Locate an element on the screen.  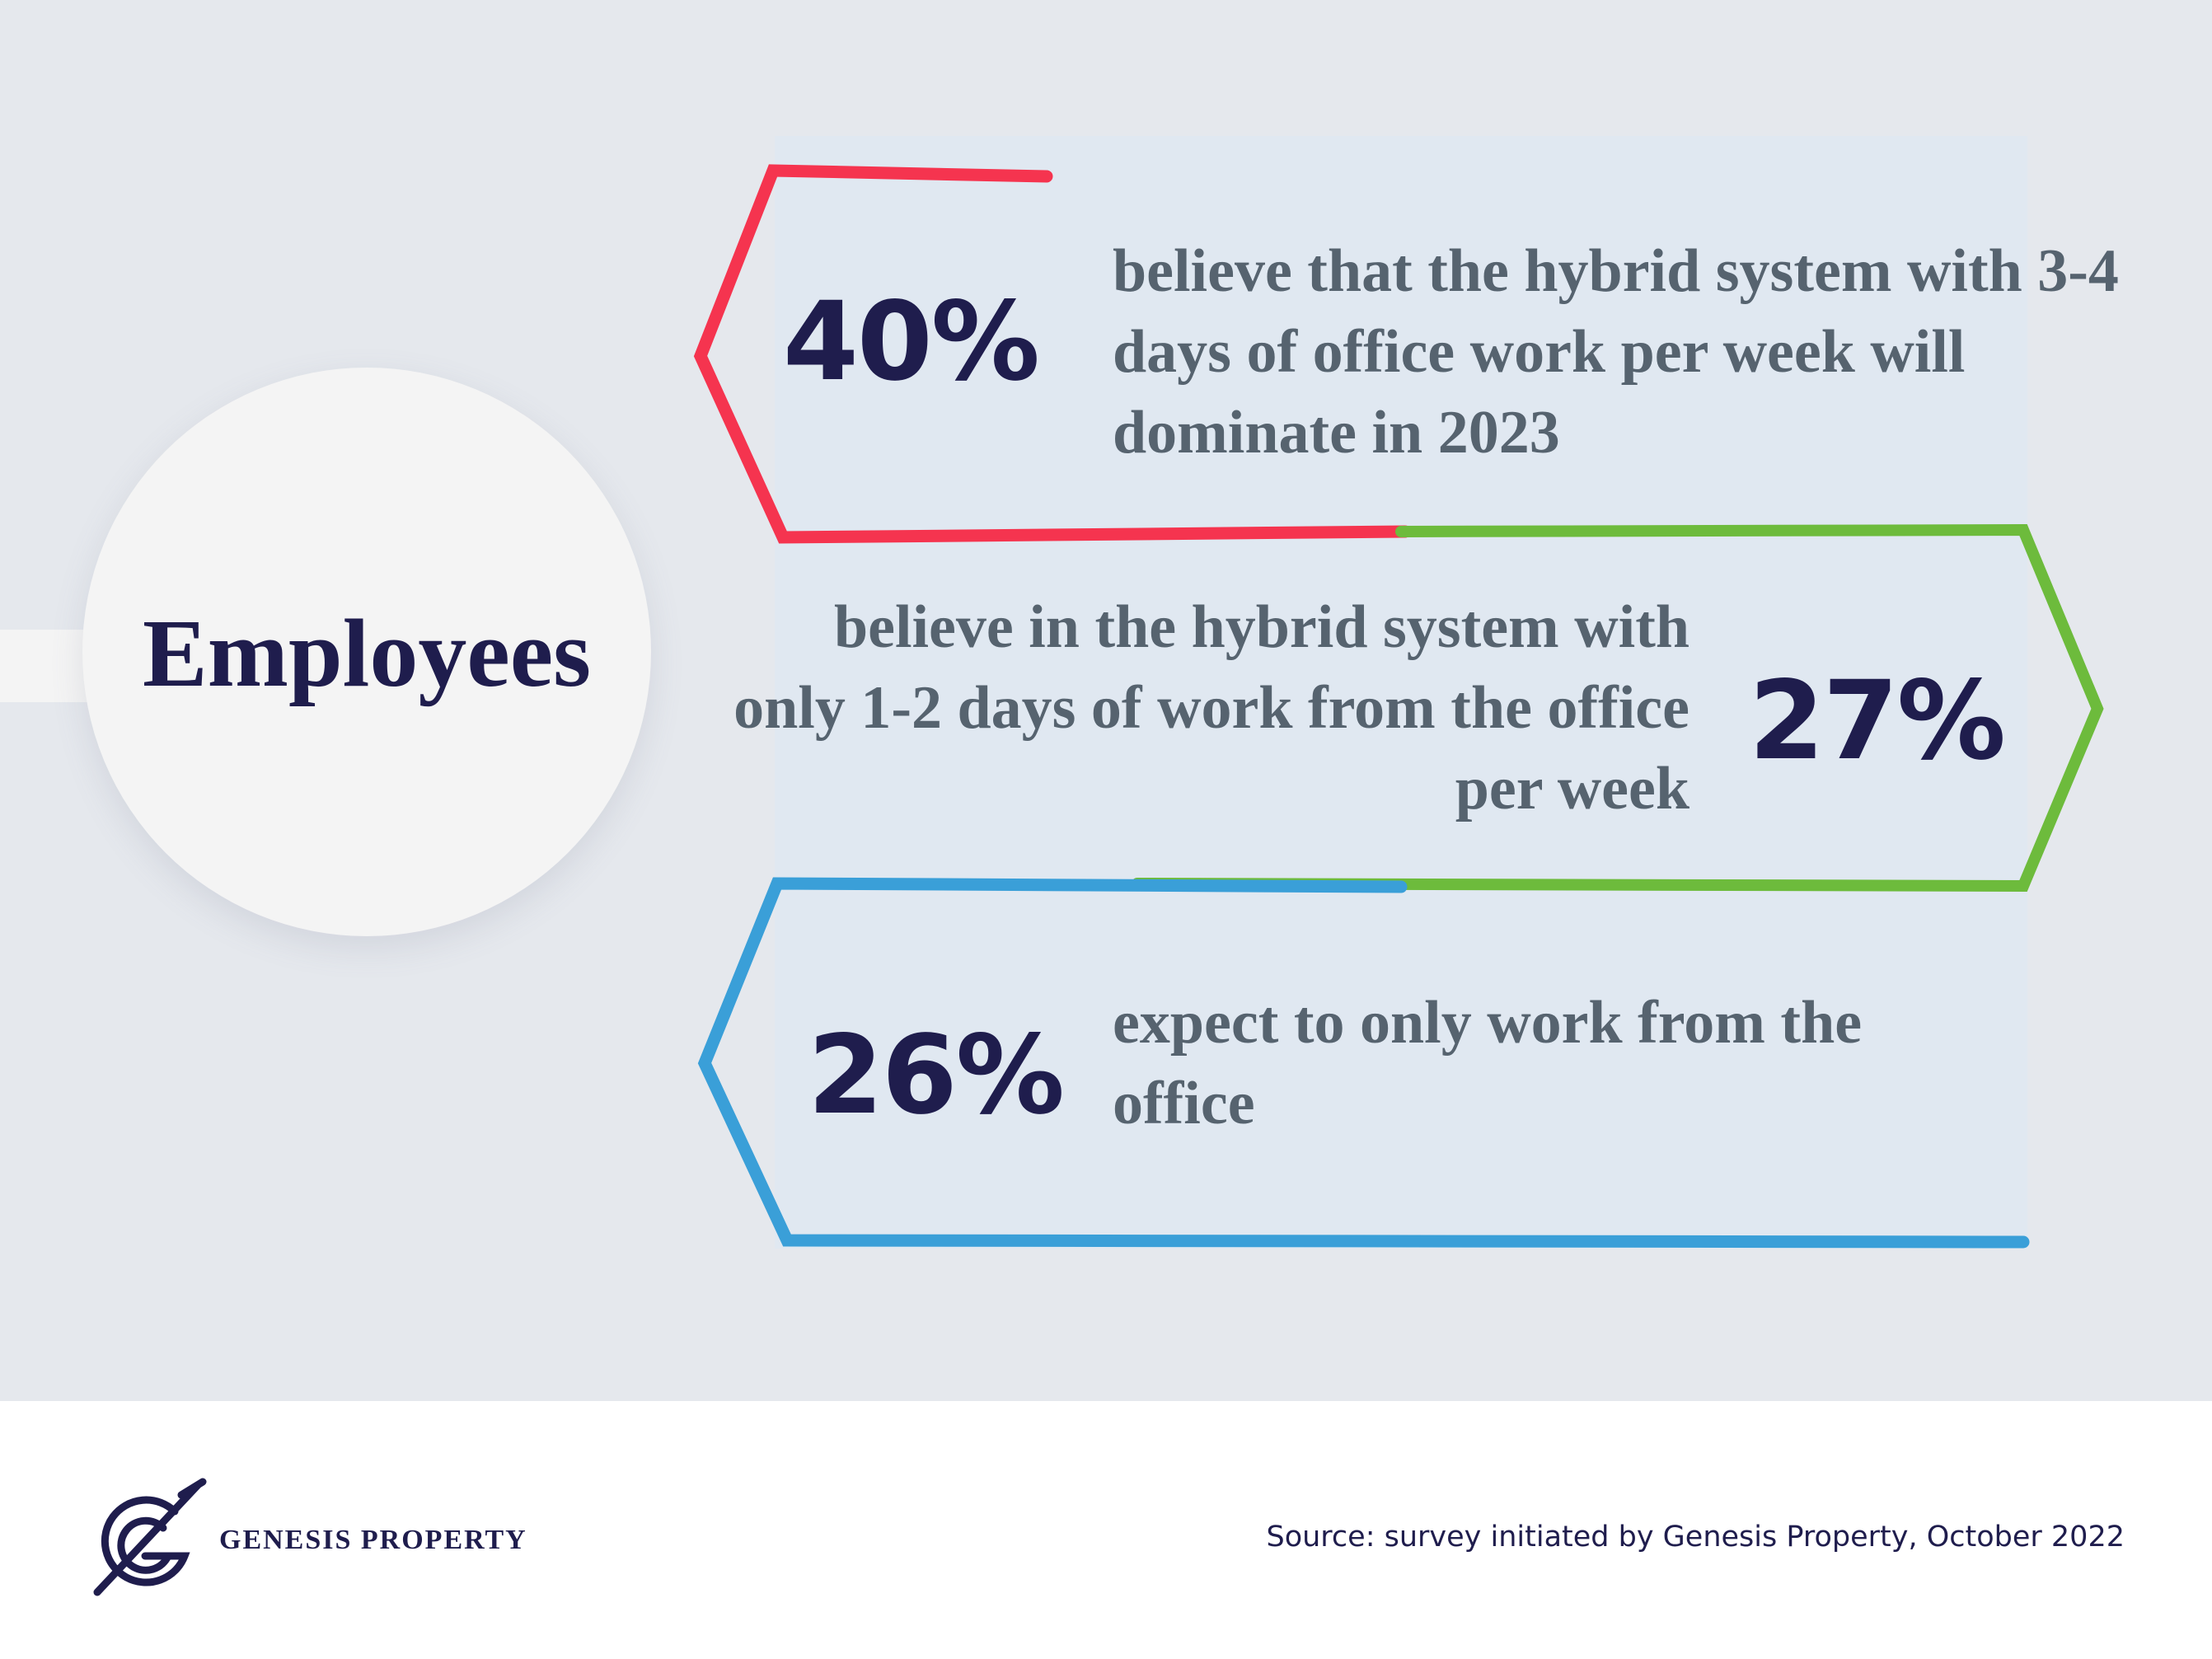
stat-3-description: expect to only work from the office is located at coordinates (1488, 1063).